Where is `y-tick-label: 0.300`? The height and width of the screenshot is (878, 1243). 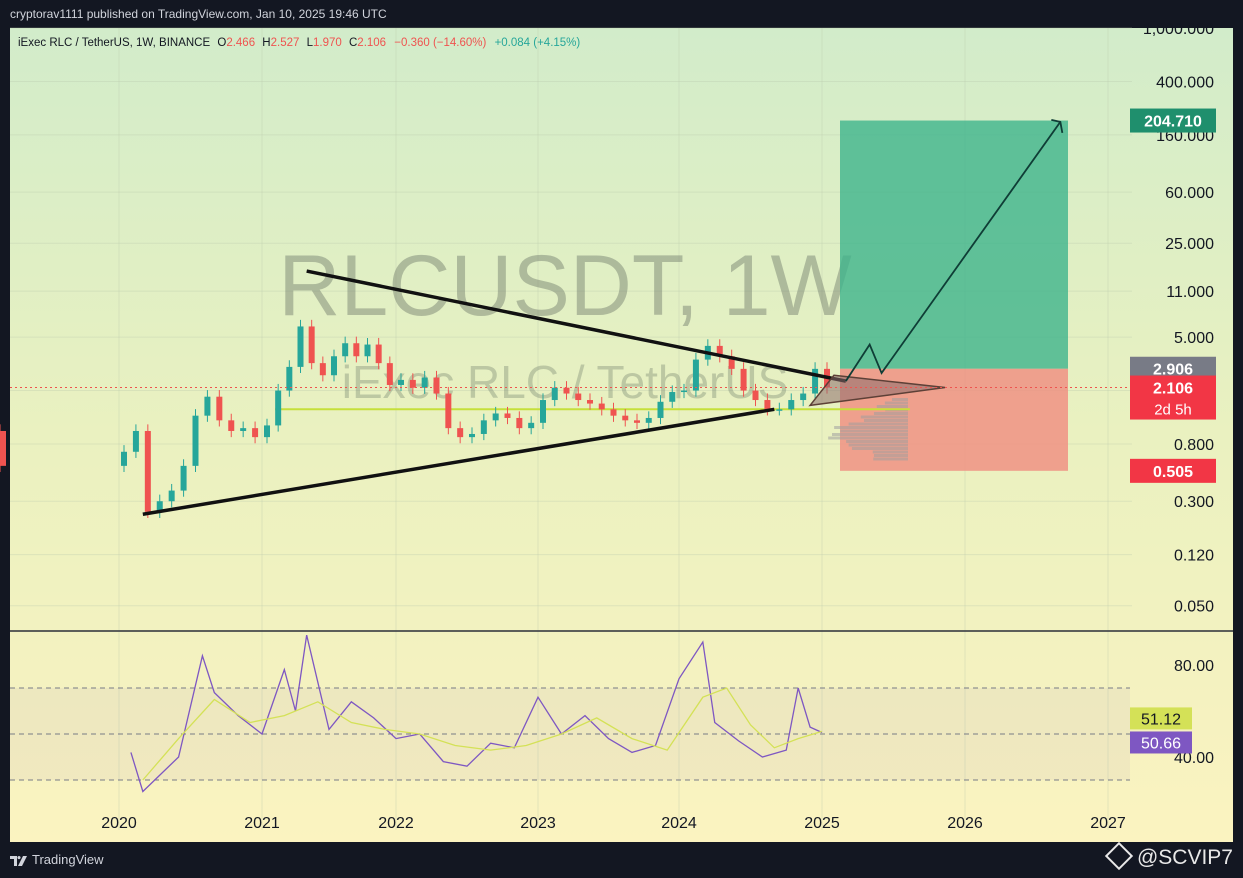 y-tick-label: 0.300 is located at coordinates (1194, 502).